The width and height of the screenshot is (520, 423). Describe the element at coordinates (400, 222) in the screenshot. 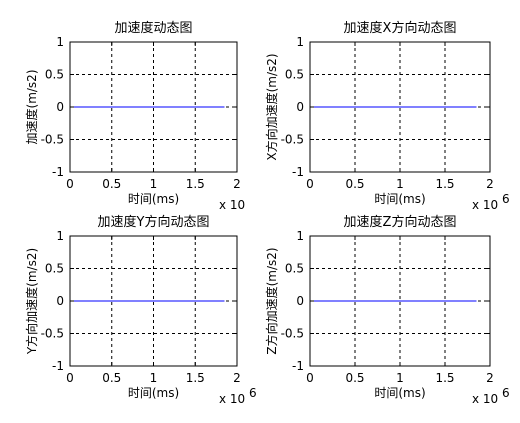

I see `chart-z-title: 加速度Z方向动态图` at that location.